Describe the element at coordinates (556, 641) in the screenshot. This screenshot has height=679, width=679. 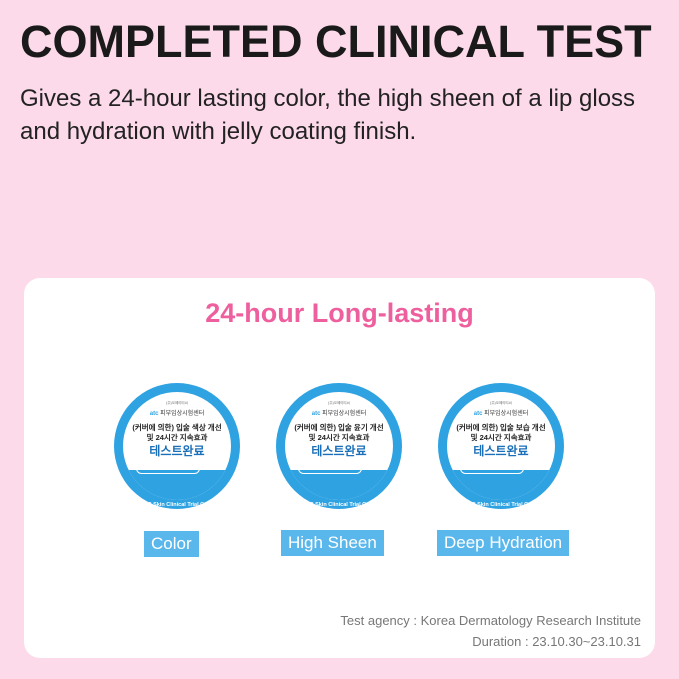
I see `test-duration: Duration : 23.10.30~23.10.31` at that location.